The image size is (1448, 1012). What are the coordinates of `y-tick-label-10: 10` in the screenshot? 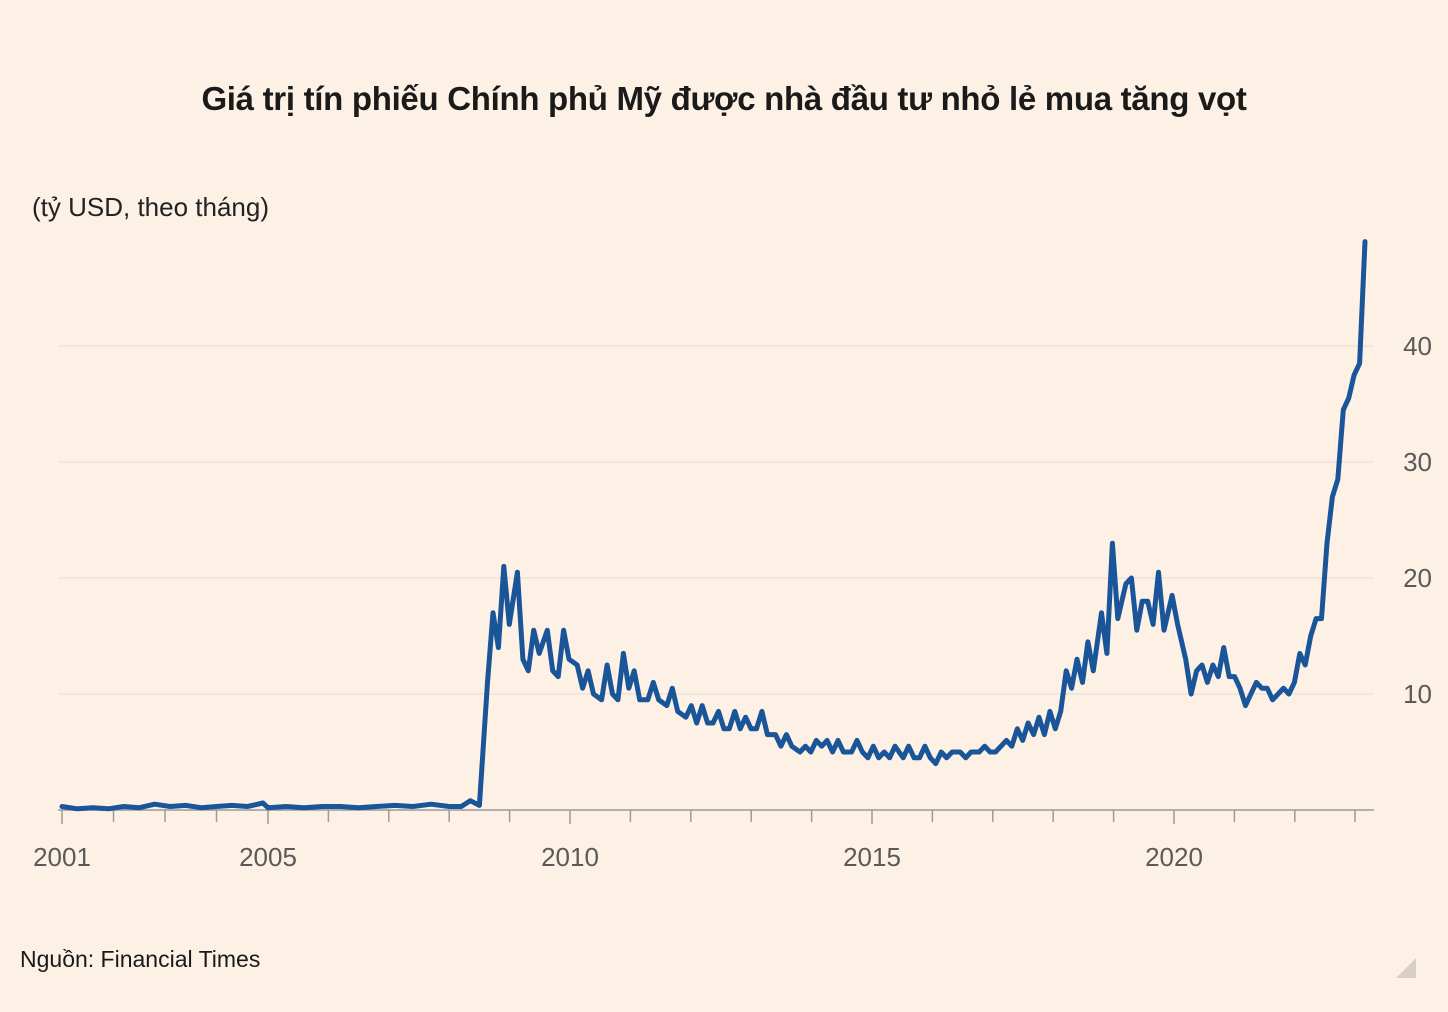 It's located at (1417, 694).